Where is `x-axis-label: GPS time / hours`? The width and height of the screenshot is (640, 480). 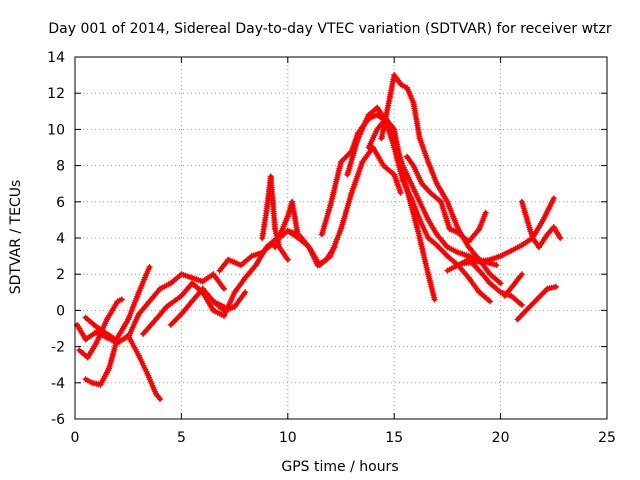 x-axis-label: GPS time / hours is located at coordinates (339, 467).